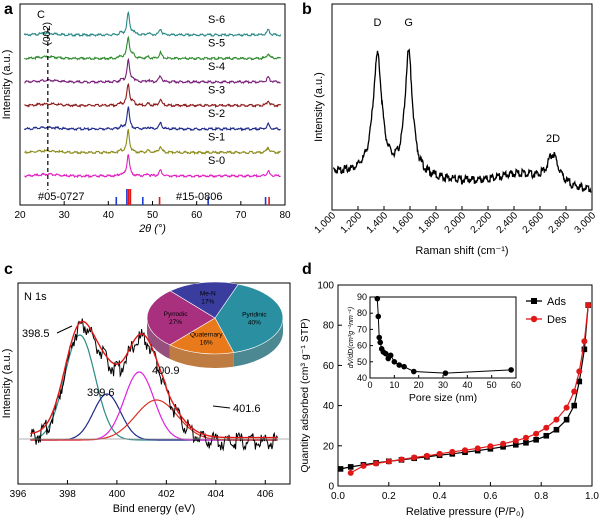 The height and width of the screenshot is (522, 600). Describe the element at coordinates (534, 223) in the screenshot. I see `x-tick-label: 2,600` at that location.